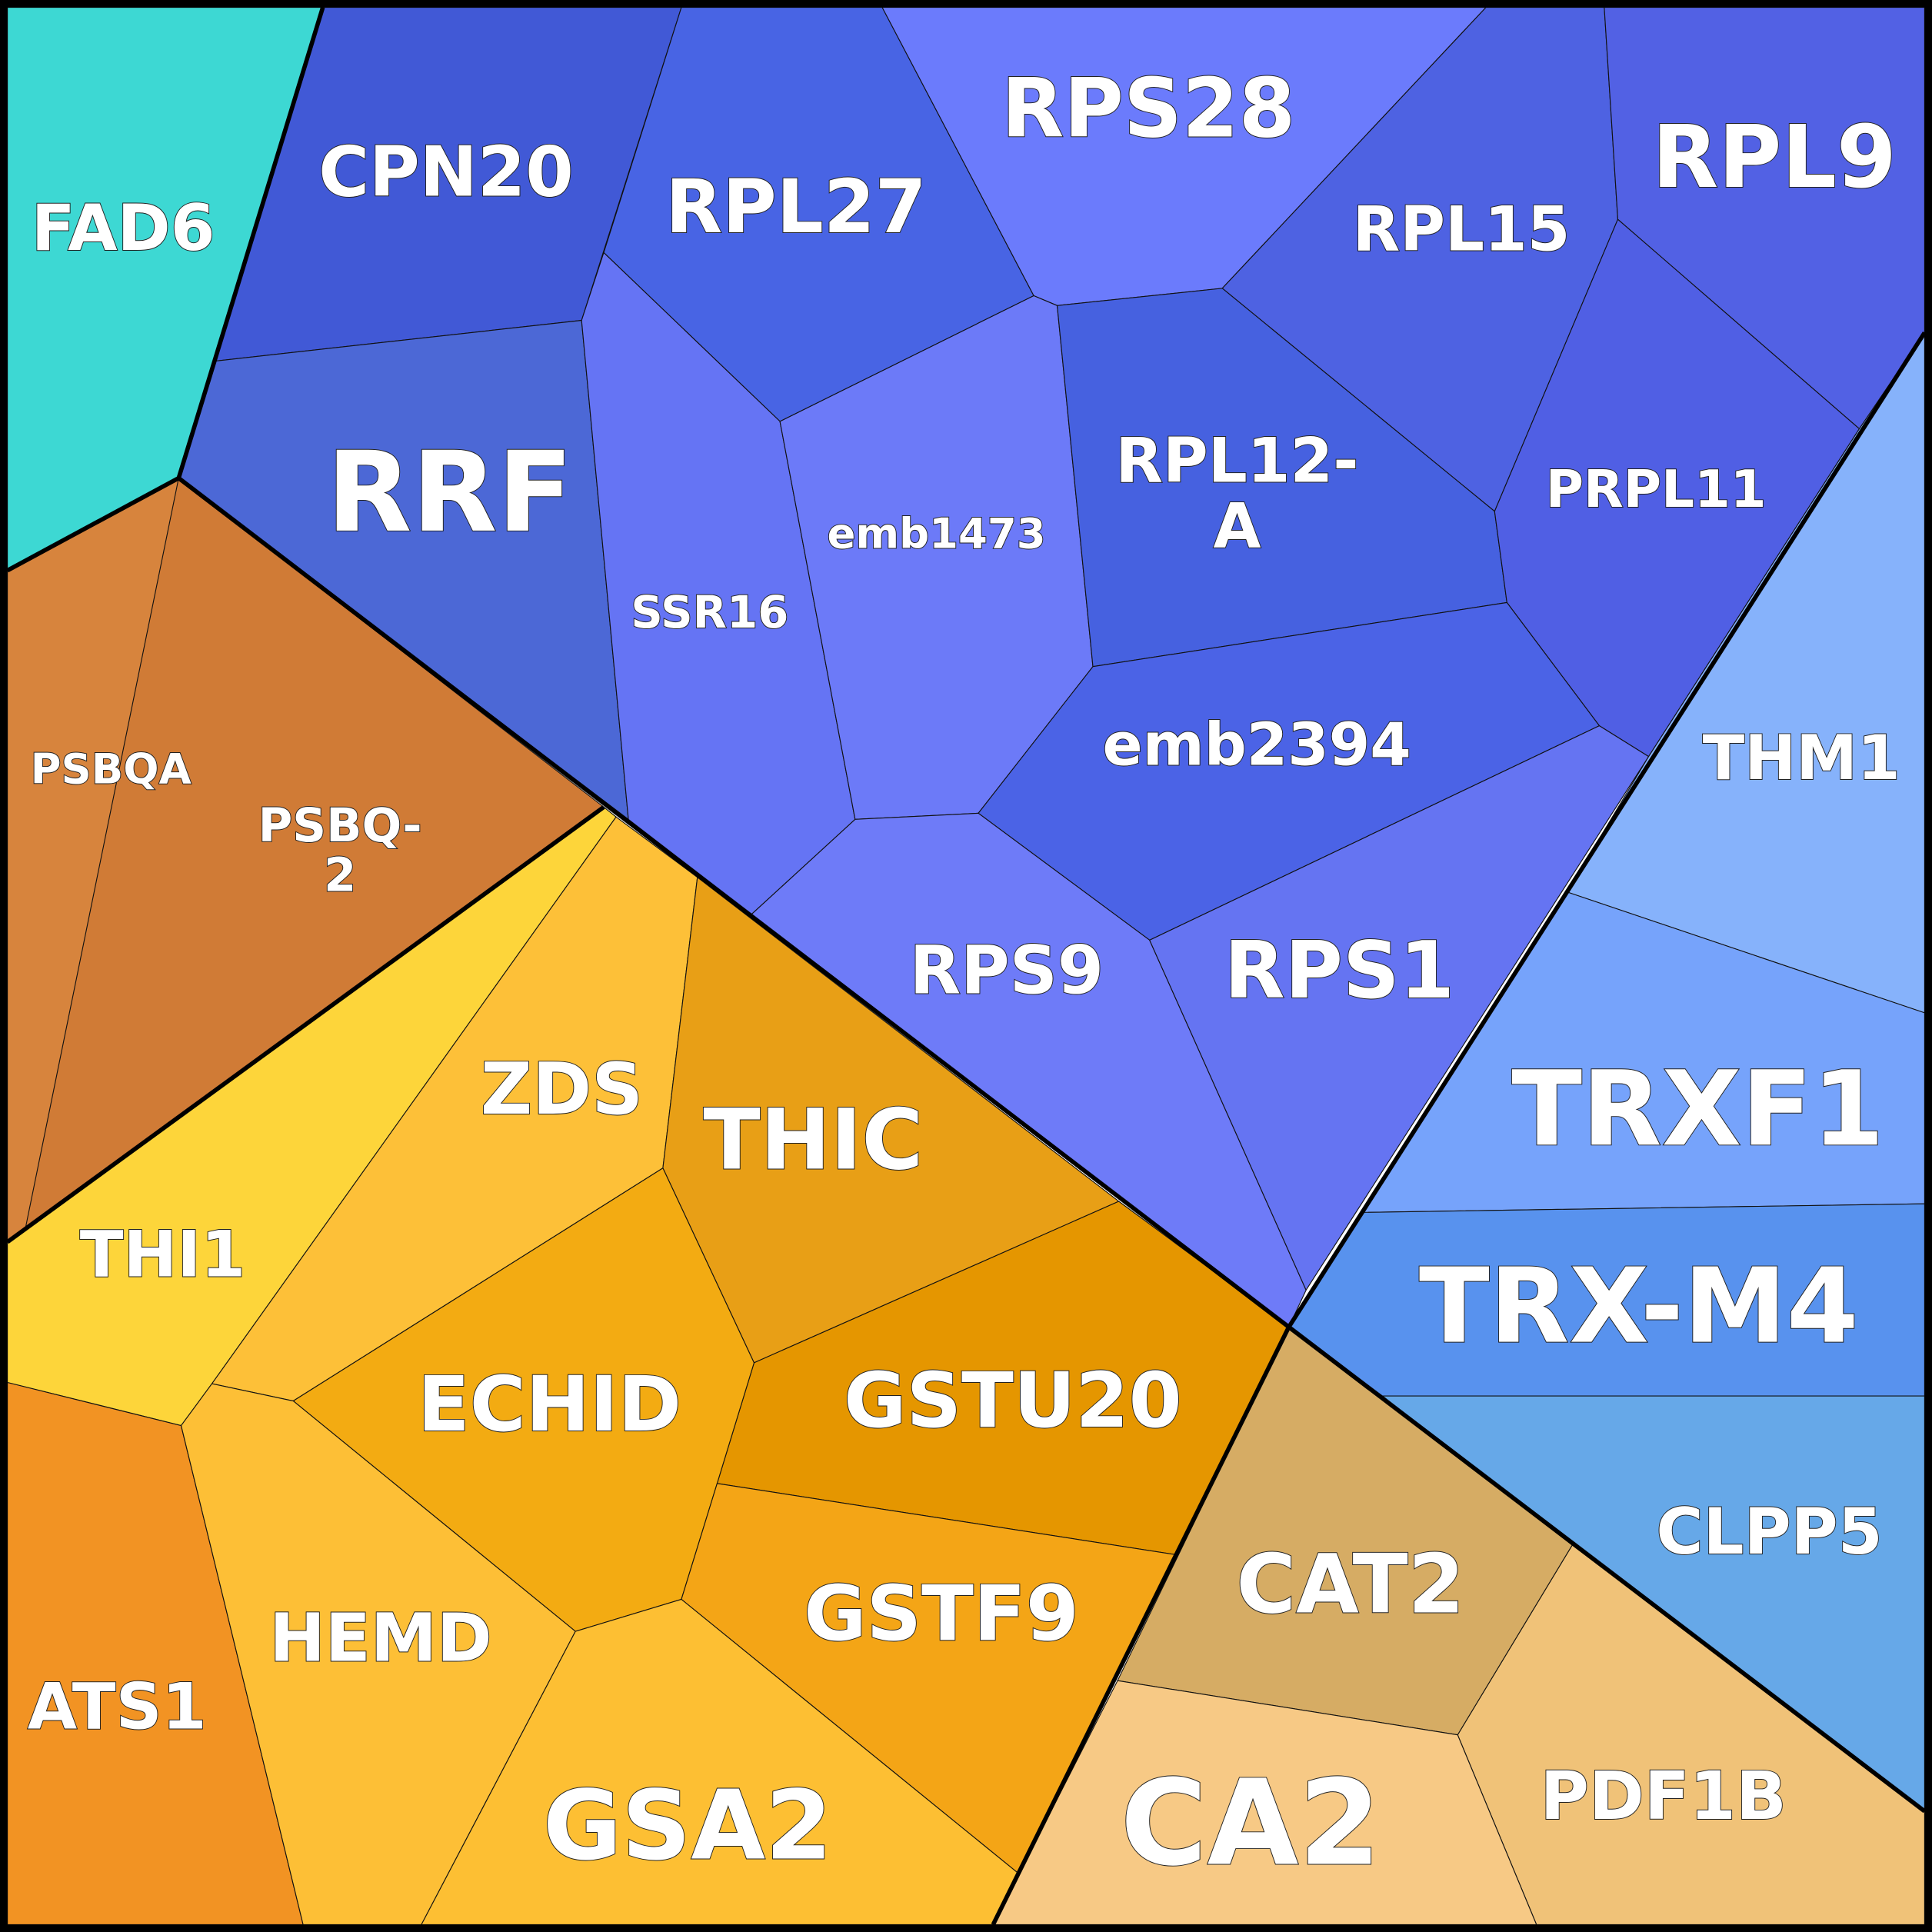 This screenshot has width=1932, height=1932. Describe the element at coordinates (795, 207) in the screenshot. I see `cell-label: RPL27` at that location.